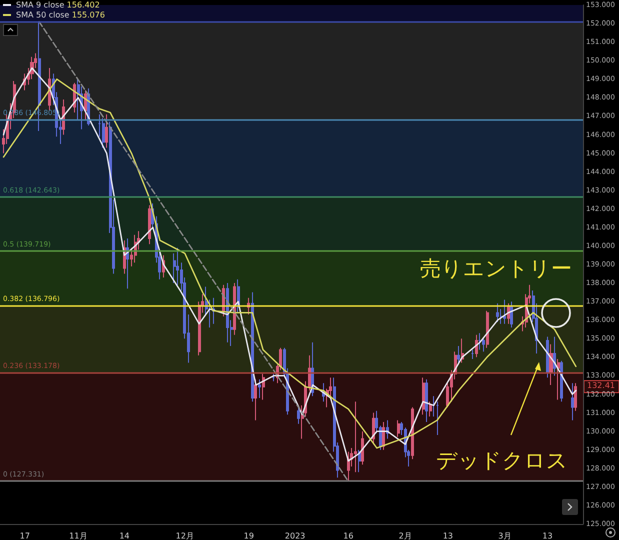  I want to click on annotation: 売りエントリー, so click(496, 268).